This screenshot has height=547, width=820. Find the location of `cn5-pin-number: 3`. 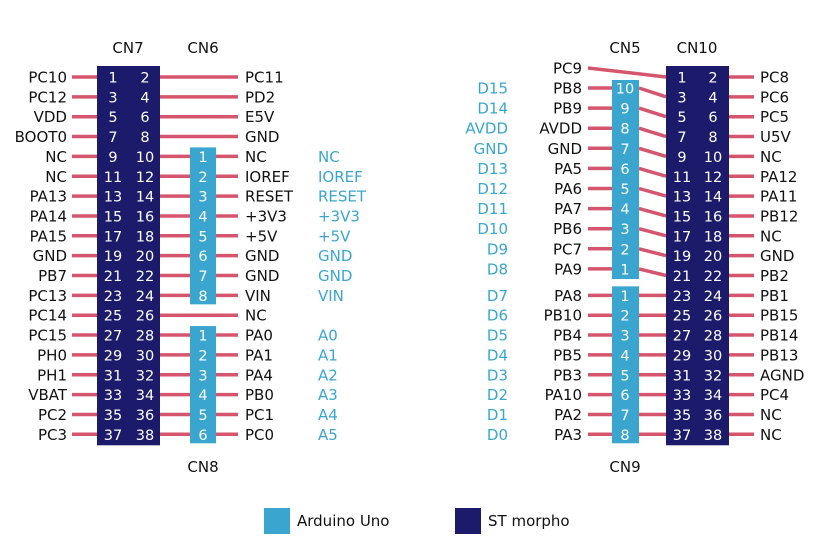

cn5-pin-number: 3 is located at coordinates (624, 230).